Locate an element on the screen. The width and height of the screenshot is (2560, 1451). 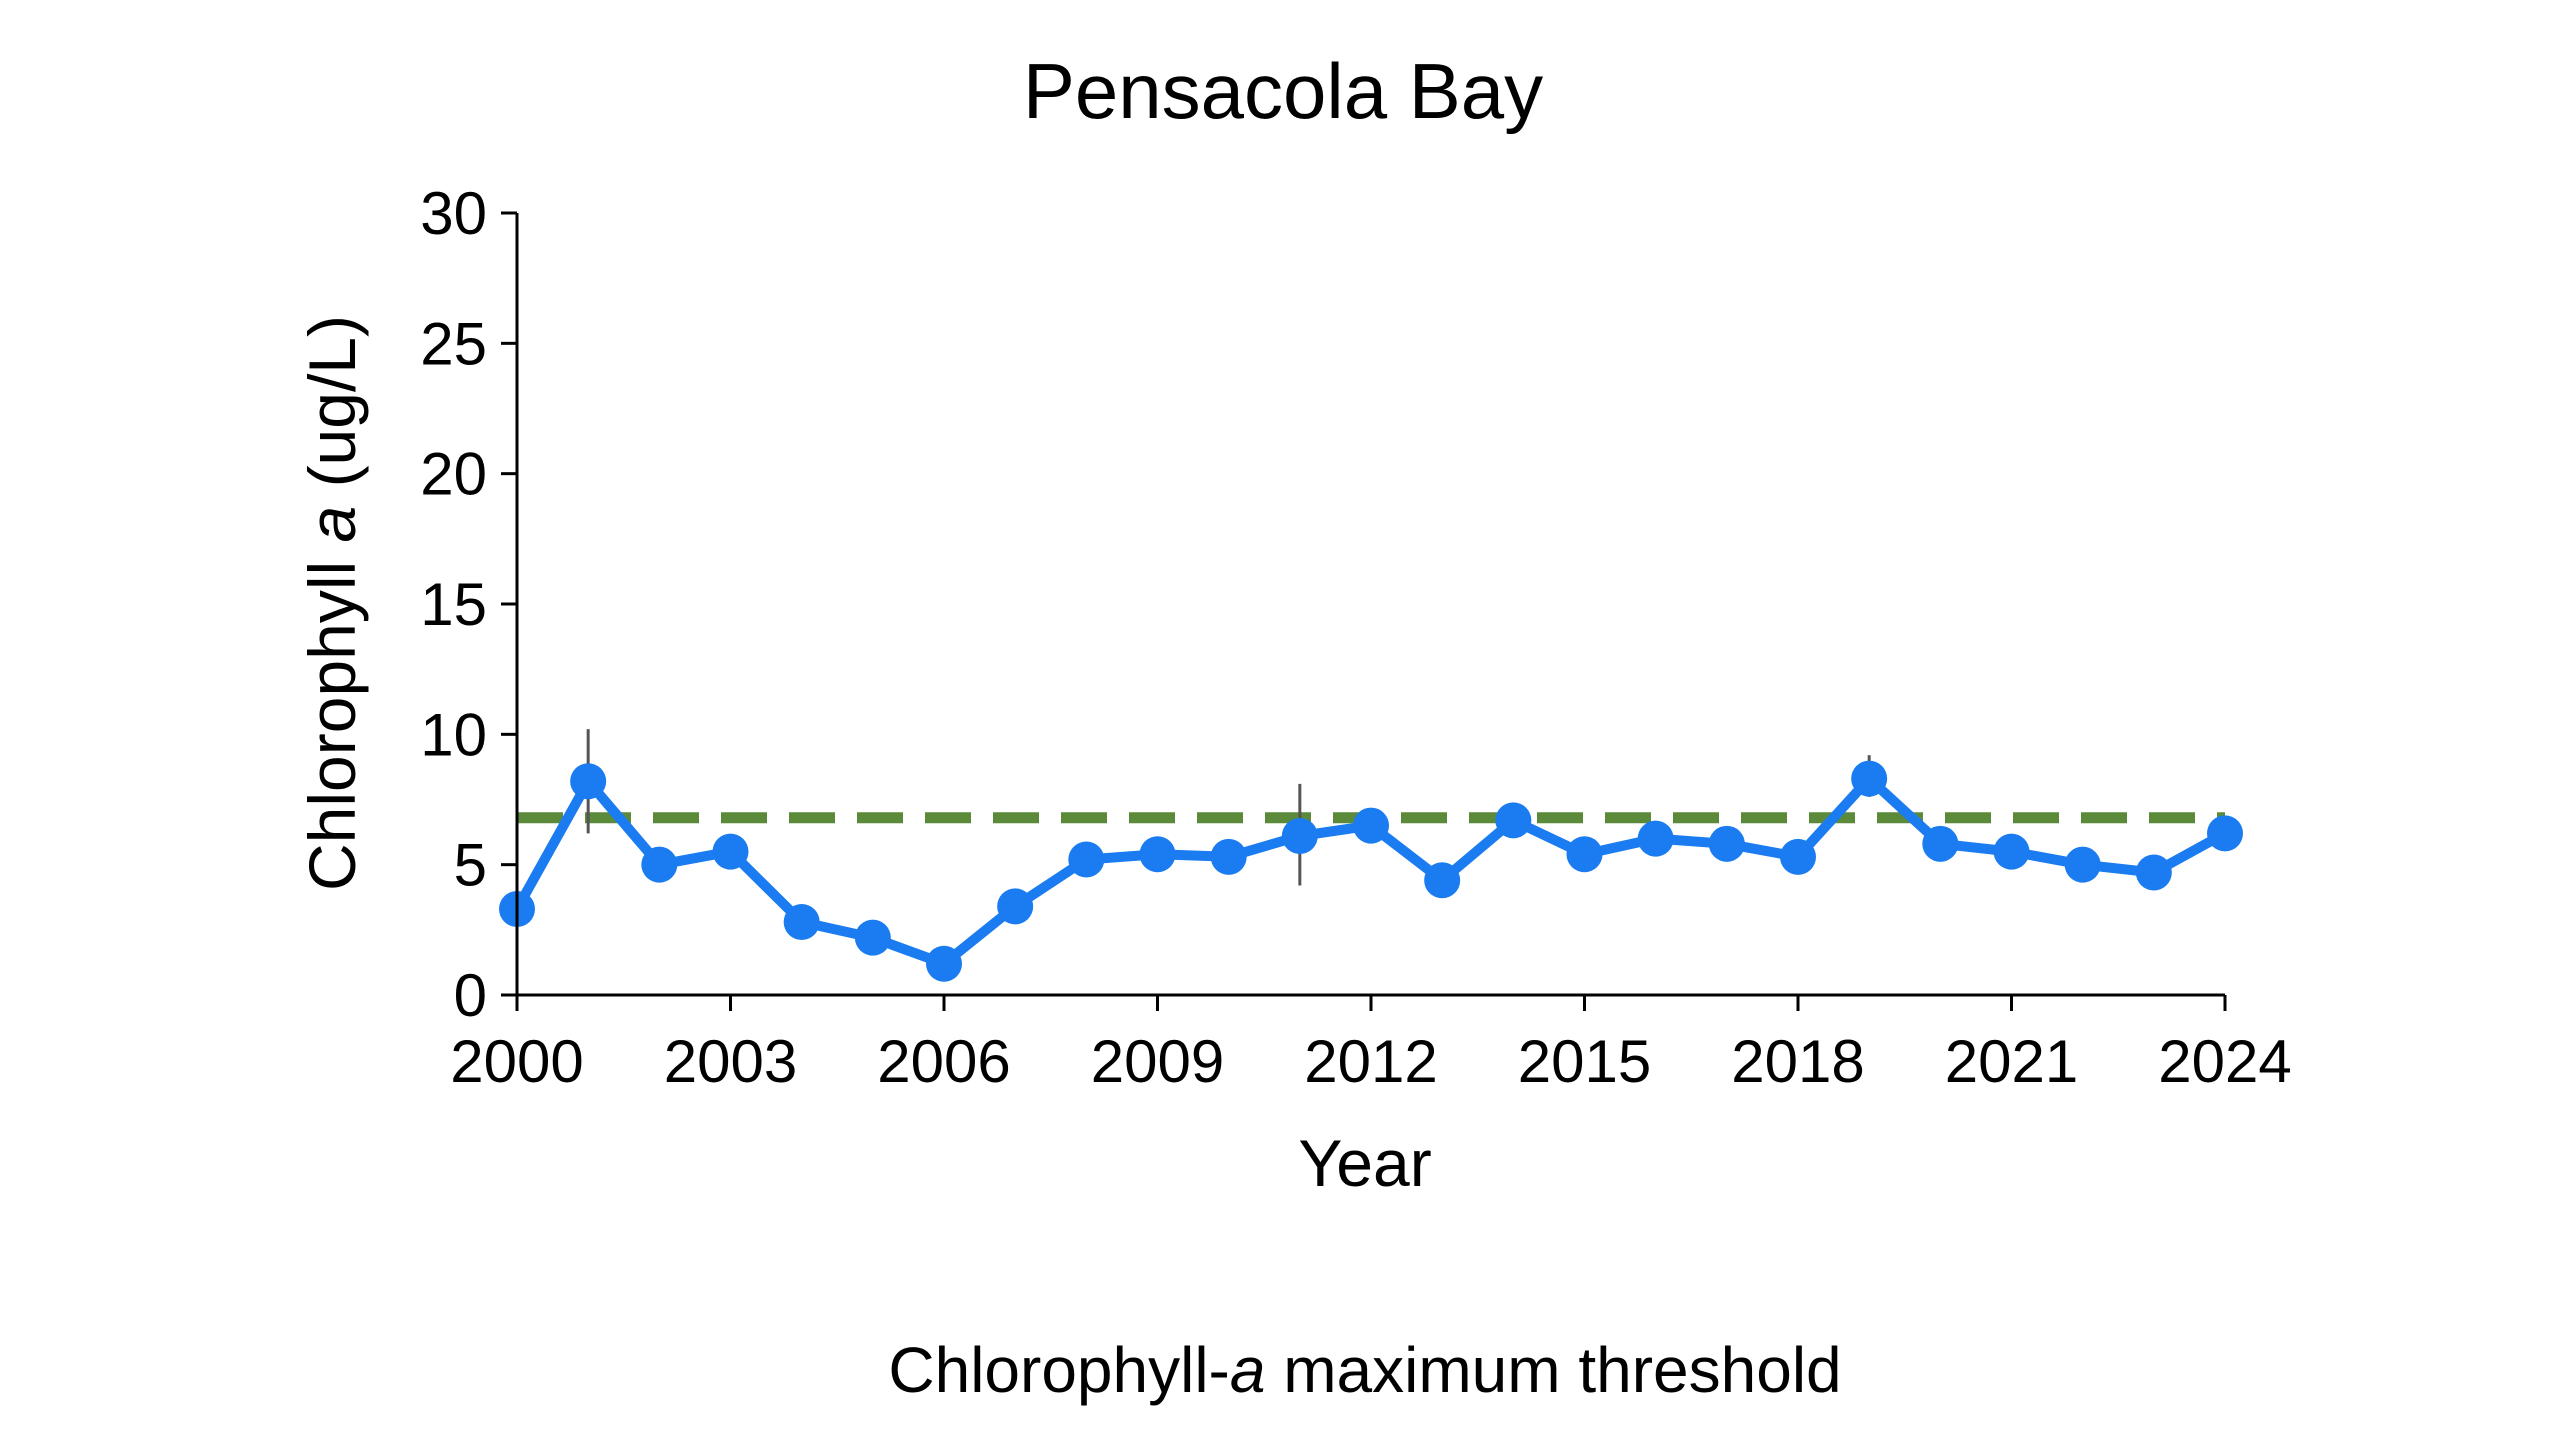
y-axis-title-italic: a is located at coordinates (332, 524).